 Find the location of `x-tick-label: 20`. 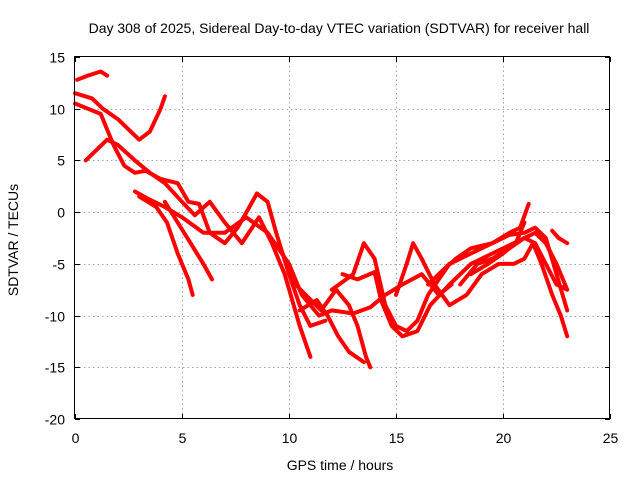

x-tick-label: 20 is located at coordinates (504, 438).